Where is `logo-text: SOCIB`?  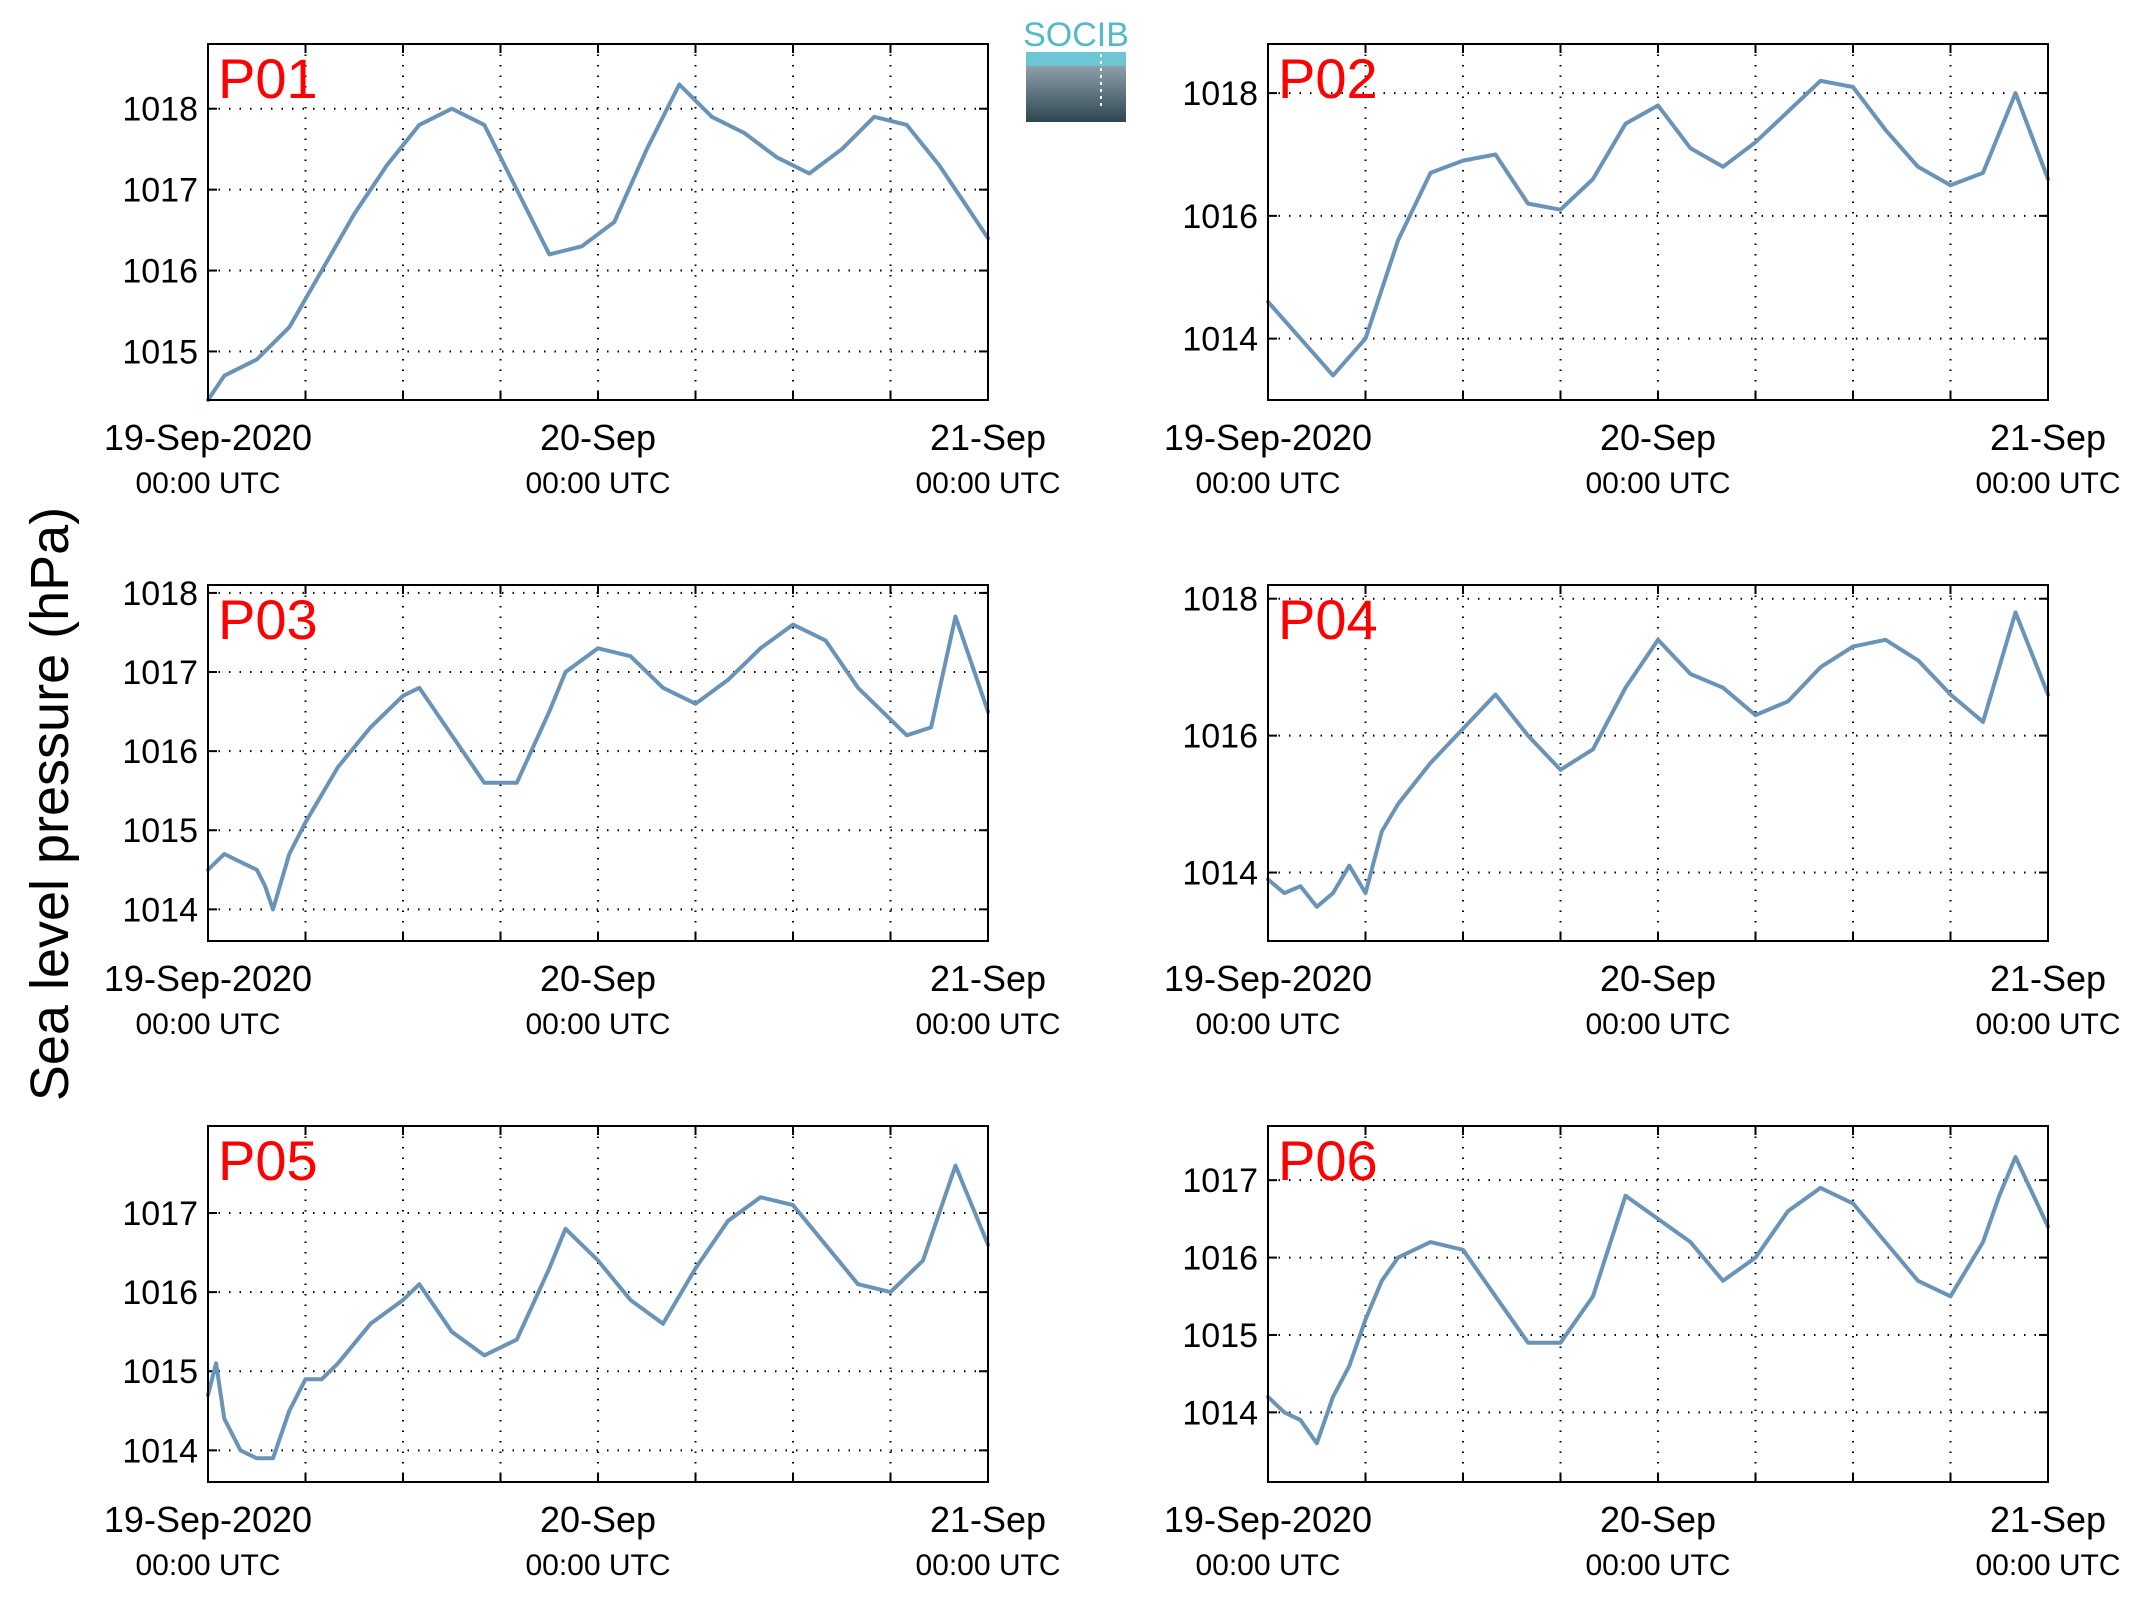 logo-text: SOCIB is located at coordinates (1076, 35).